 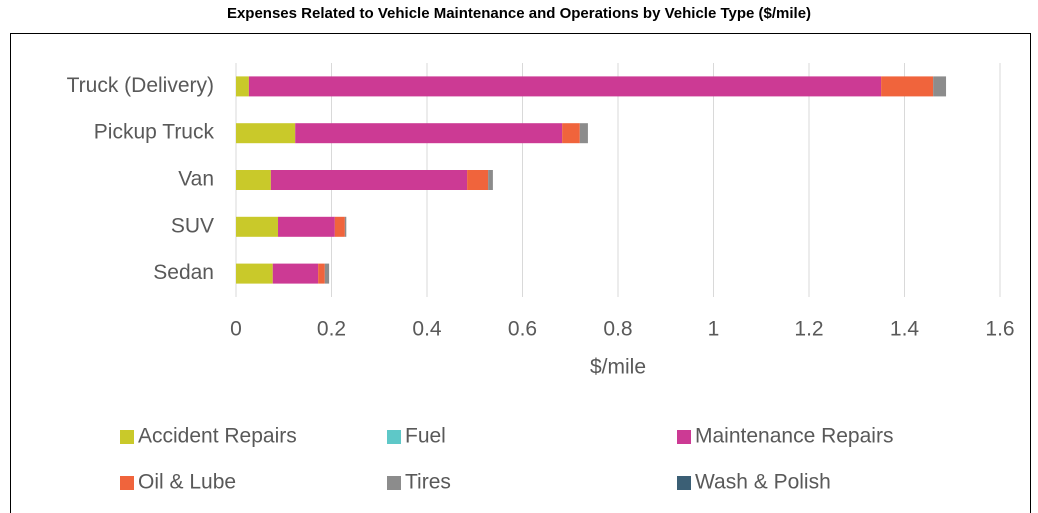 I want to click on legend-label: Oil & Lube, so click(x=187, y=482).